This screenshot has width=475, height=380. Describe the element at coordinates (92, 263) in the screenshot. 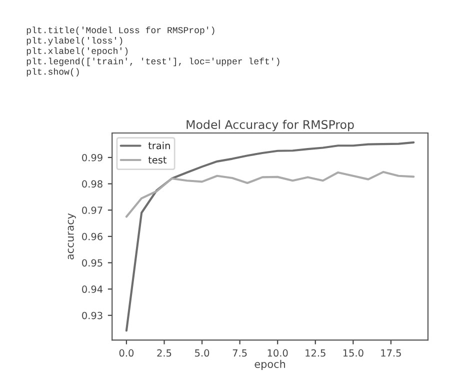

I see `y-tick-label: 0.95` at that location.